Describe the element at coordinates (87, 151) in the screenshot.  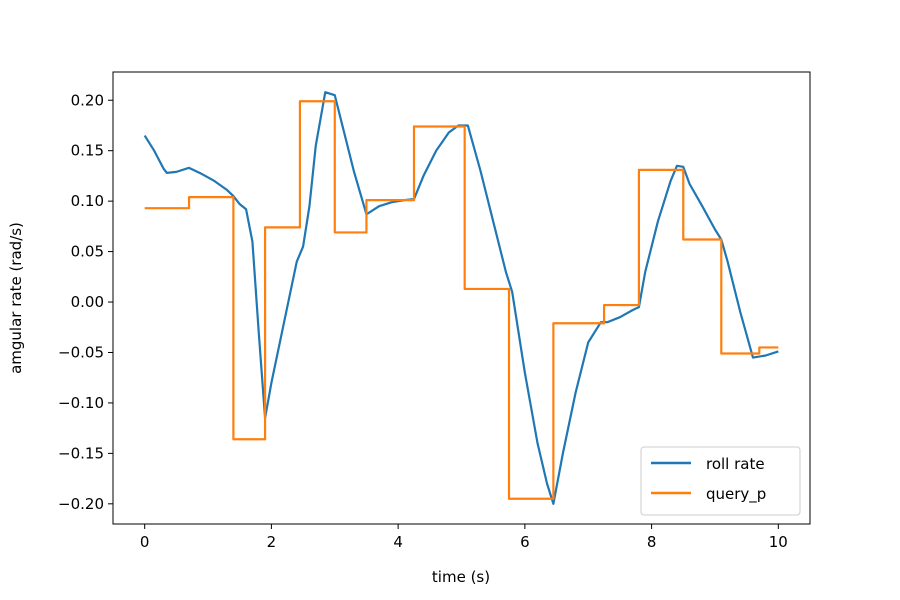
I see `y-tick-label: 0.15` at that location.